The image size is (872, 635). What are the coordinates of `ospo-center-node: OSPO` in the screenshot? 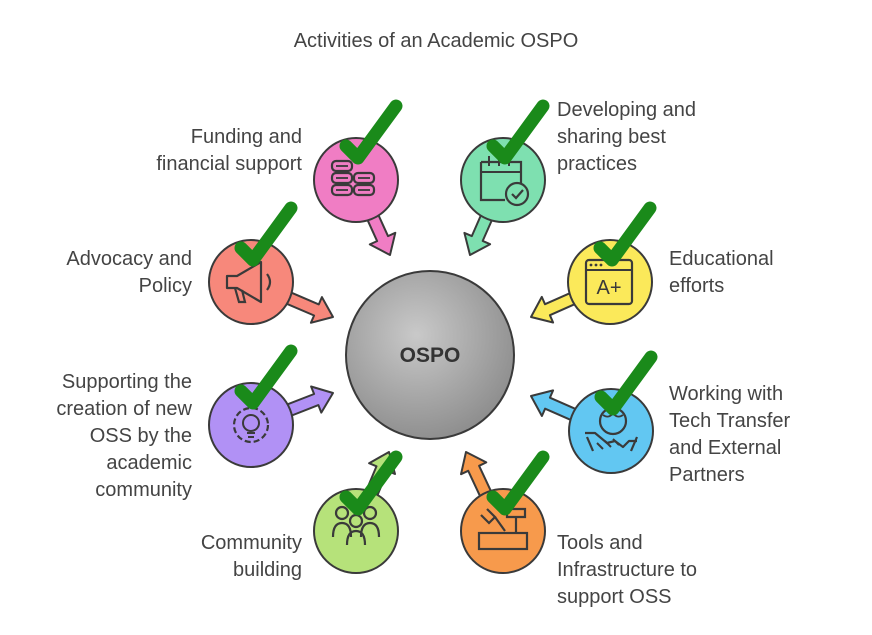 It's located at (430, 355).